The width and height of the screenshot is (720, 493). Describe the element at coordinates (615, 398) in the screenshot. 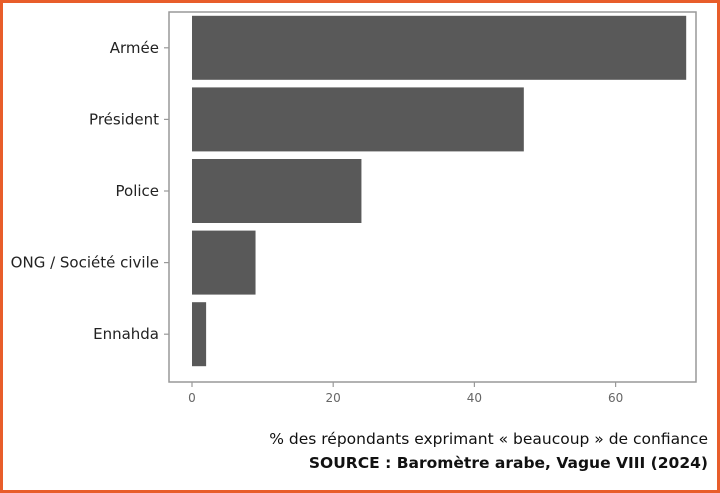

I see `x-tick-label: 60` at that location.